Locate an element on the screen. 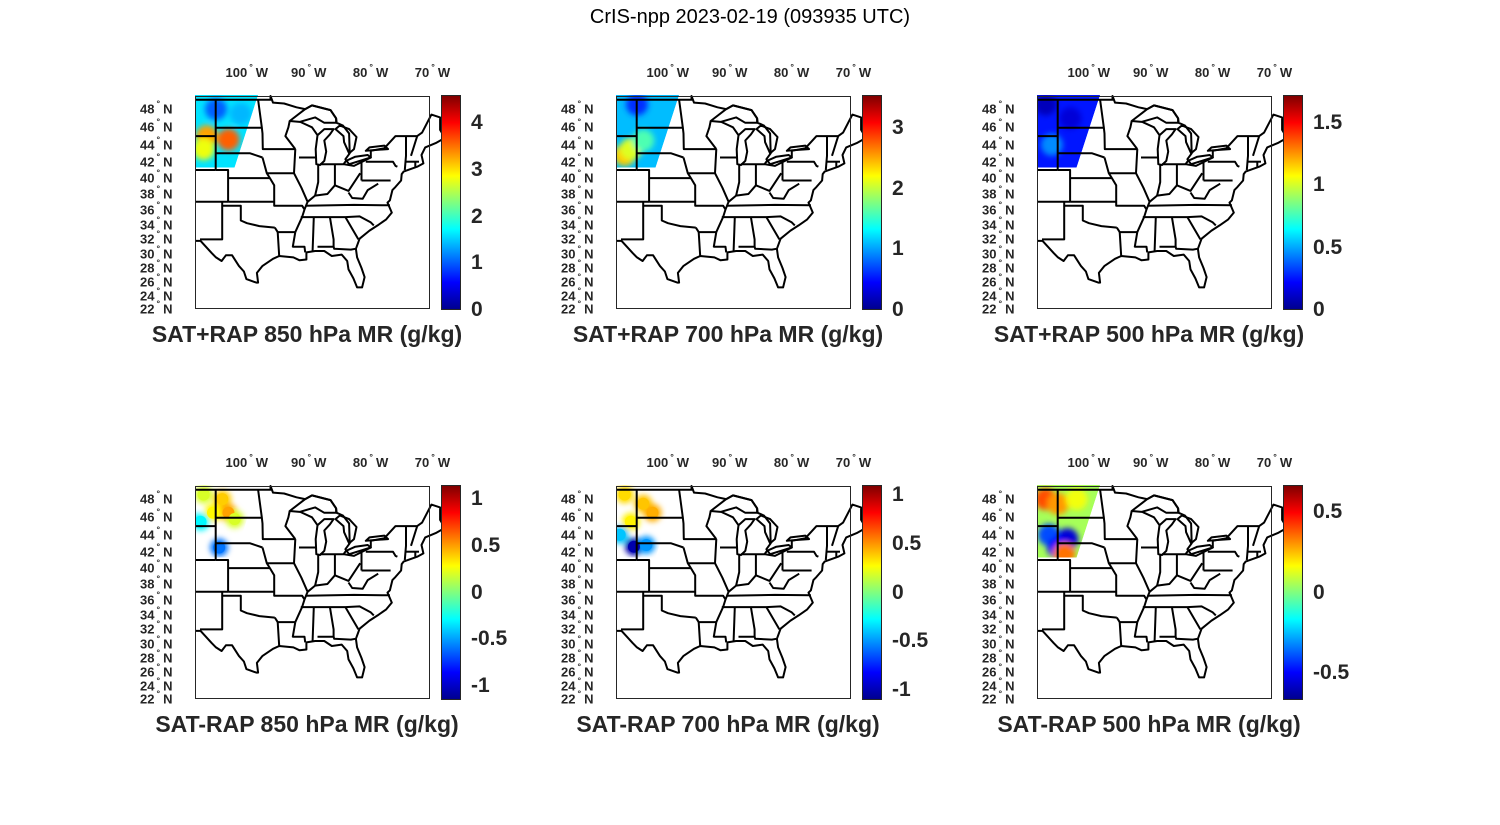 The height and width of the screenshot is (825, 1500). colorbar-tick-label: 0.5 is located at coordinates (1328, 511).